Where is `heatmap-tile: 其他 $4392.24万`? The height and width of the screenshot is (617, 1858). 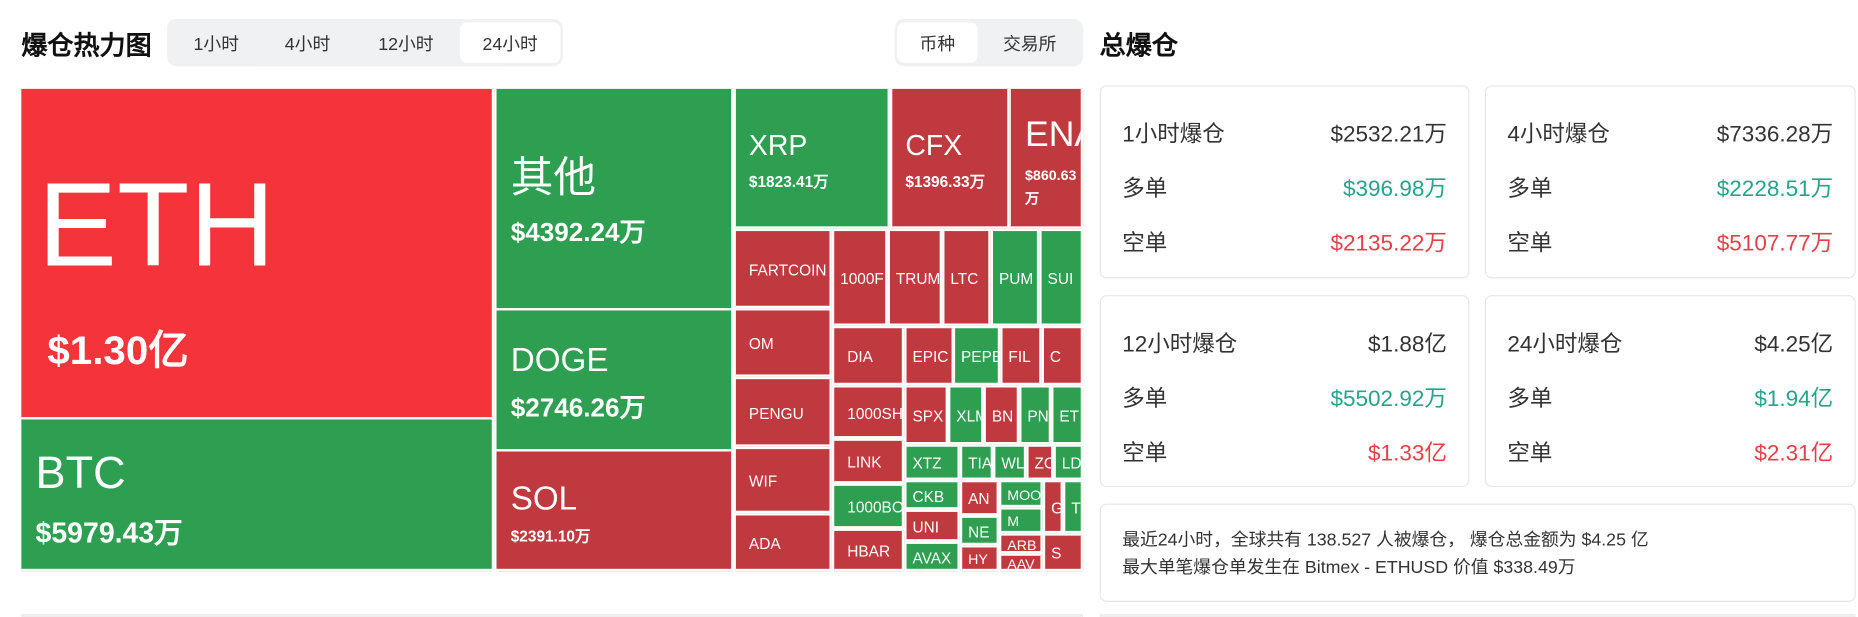
heatmap-tile: 其他 $4392.24万 is located at coordinates (615, 199).